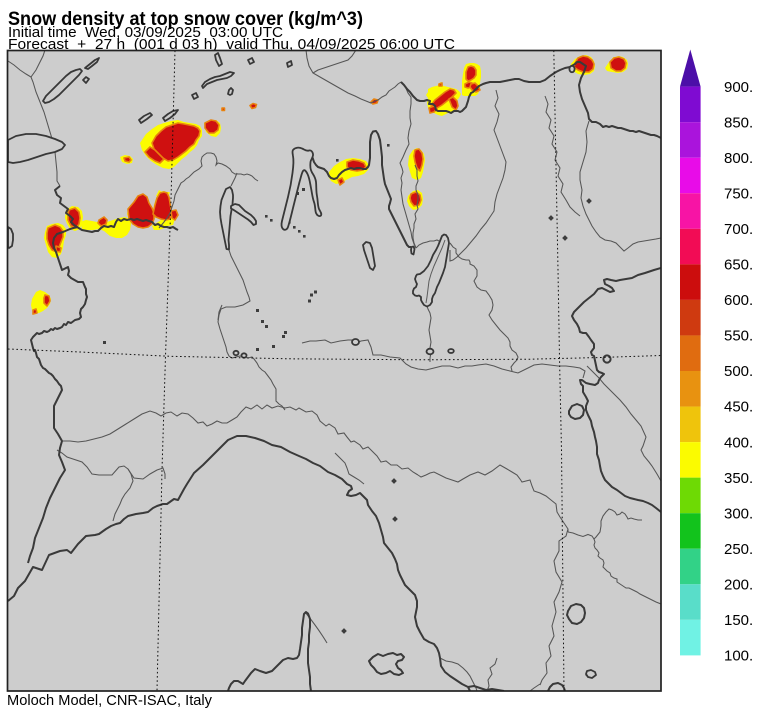 This screenshot has width=760, height=713. What do you see at coordinates (738, 513) in the screenshot?
I see `svg-text: 300.` at bounding box center [738, 513].